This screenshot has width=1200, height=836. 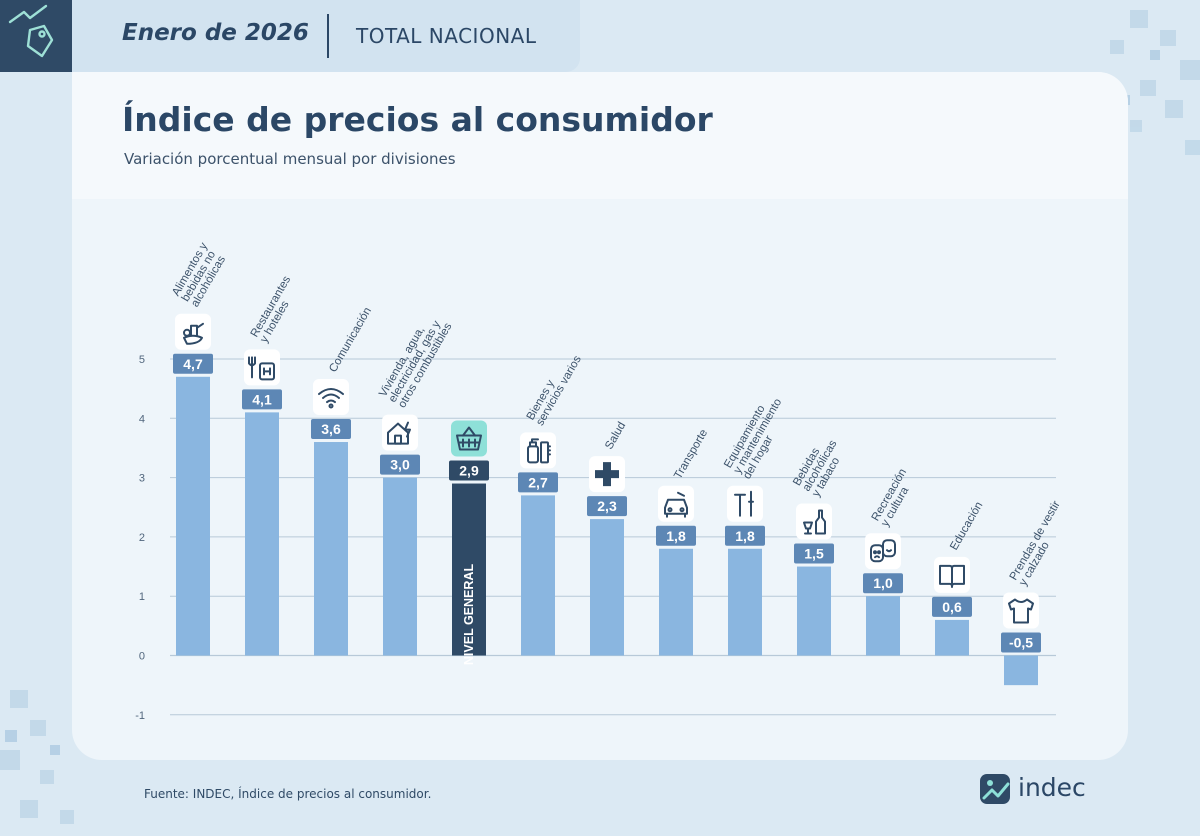 I want to click on value-label: 2,7, so click(x=538, y=482).